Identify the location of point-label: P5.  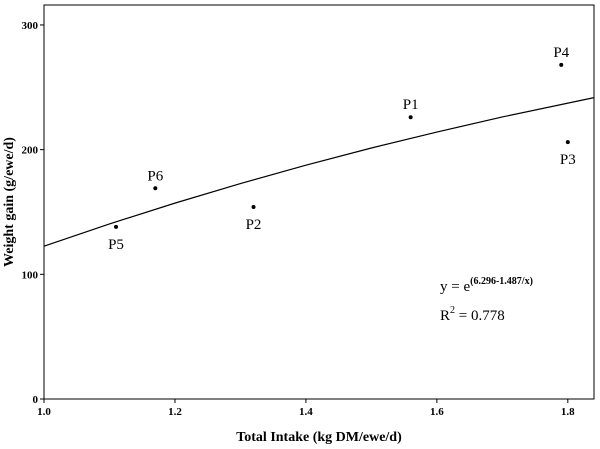
(116, 245).